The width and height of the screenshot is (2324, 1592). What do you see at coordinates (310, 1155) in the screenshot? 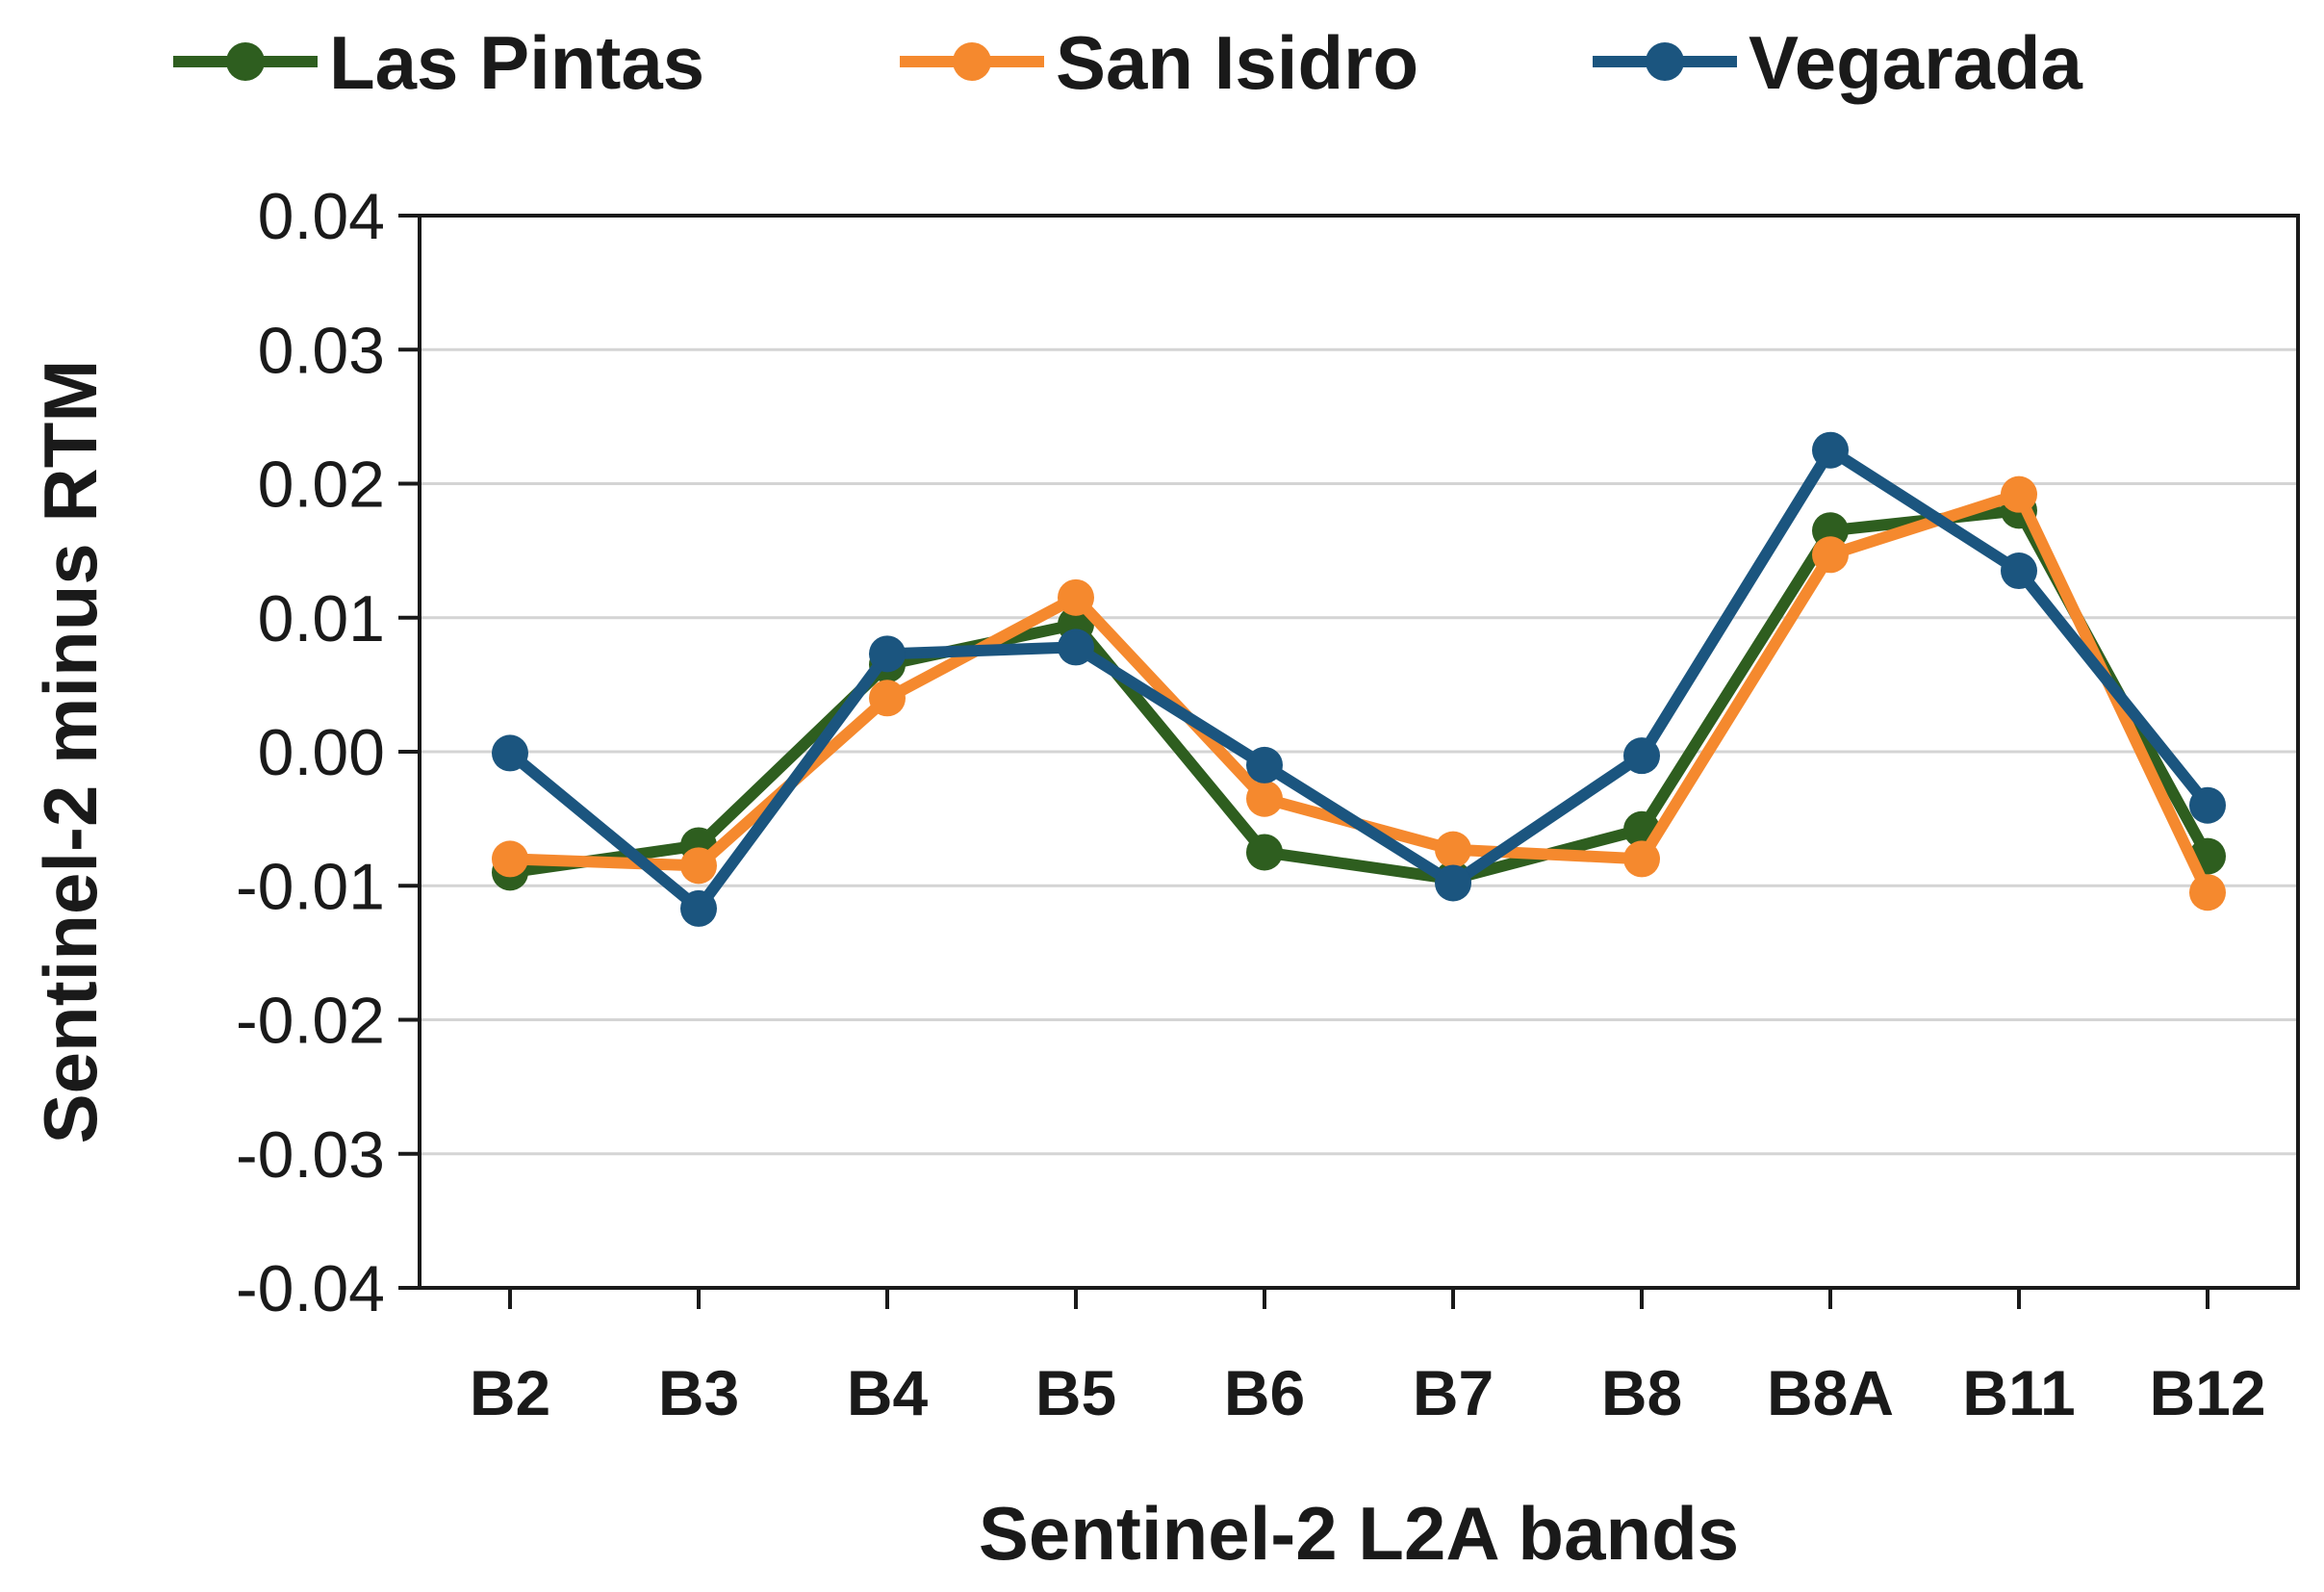
I see `y-tick-label: -0.03` at bounding box center [310, 1155].